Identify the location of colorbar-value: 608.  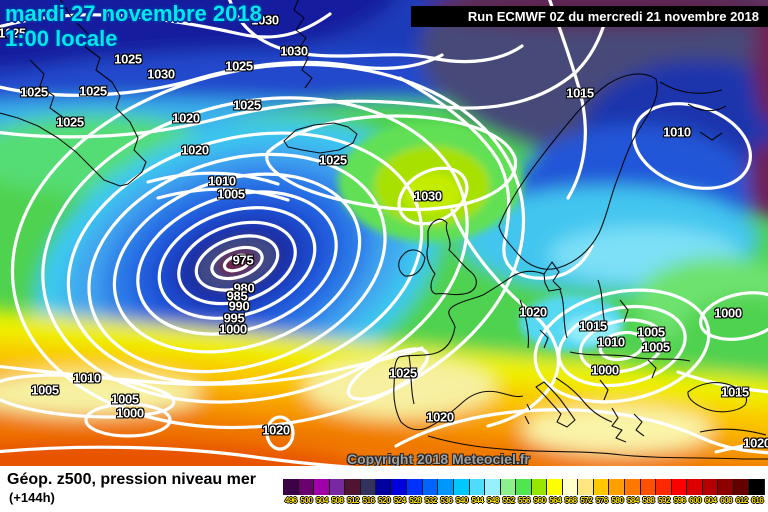
(726, 500).